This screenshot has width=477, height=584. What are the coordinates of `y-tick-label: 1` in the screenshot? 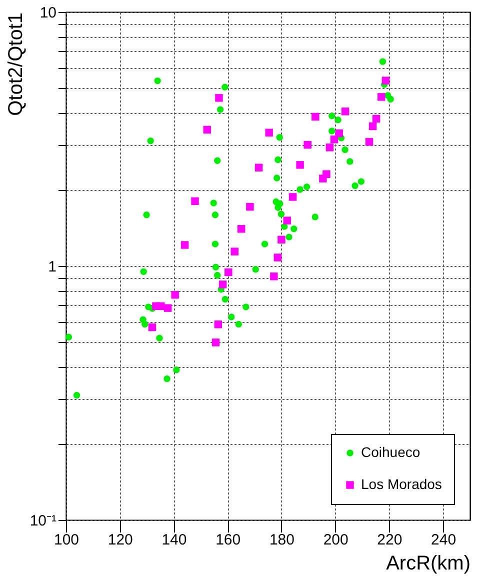 It's located at (52, 267).